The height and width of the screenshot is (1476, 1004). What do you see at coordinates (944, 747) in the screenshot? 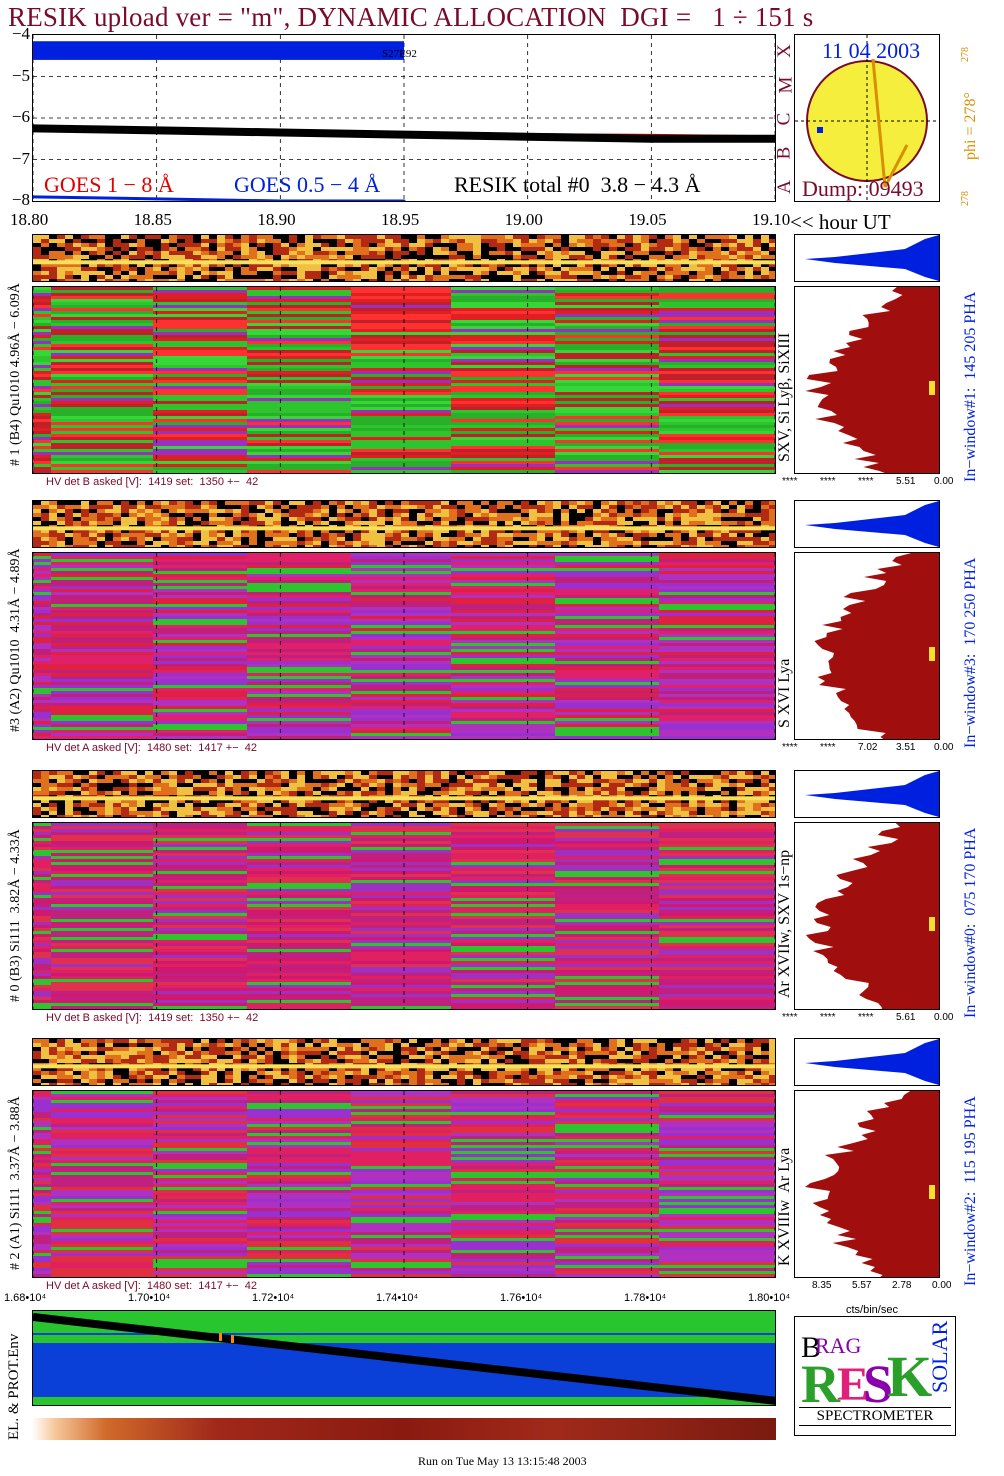
I see `pha-axis-label: 0.00` at bounding box center [944, 747].